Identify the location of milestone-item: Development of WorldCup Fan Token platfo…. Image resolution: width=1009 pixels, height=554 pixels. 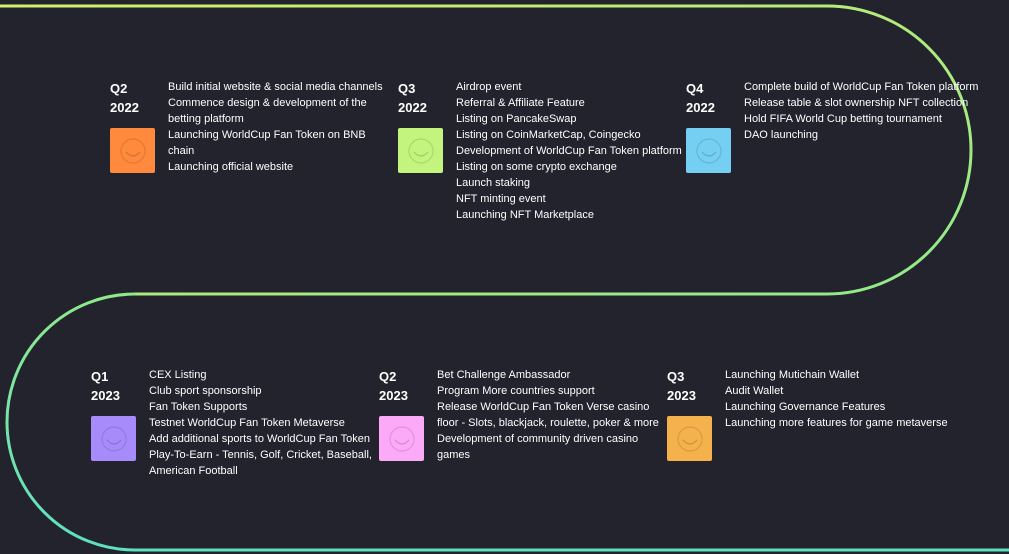
(569, 151).